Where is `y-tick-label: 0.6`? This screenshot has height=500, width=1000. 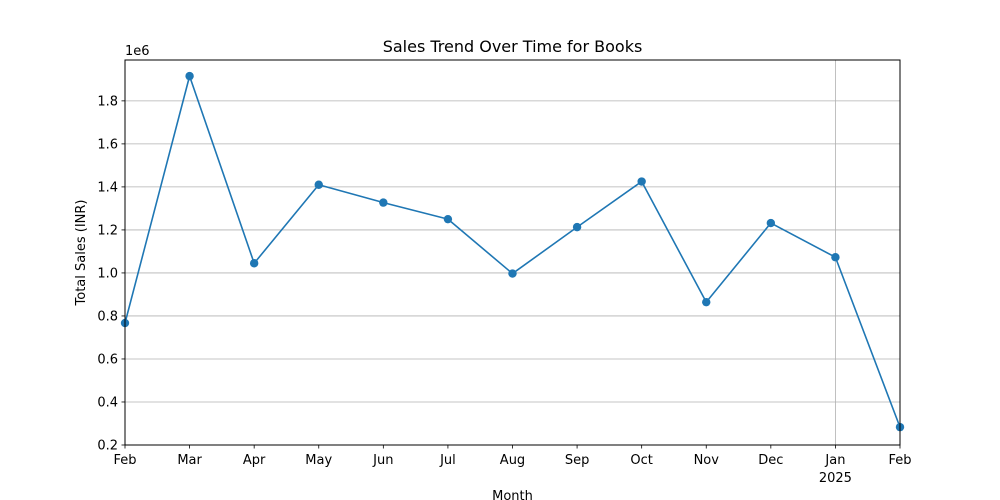 y-tick-label: 0.6 is located at coordinates (107, 359).